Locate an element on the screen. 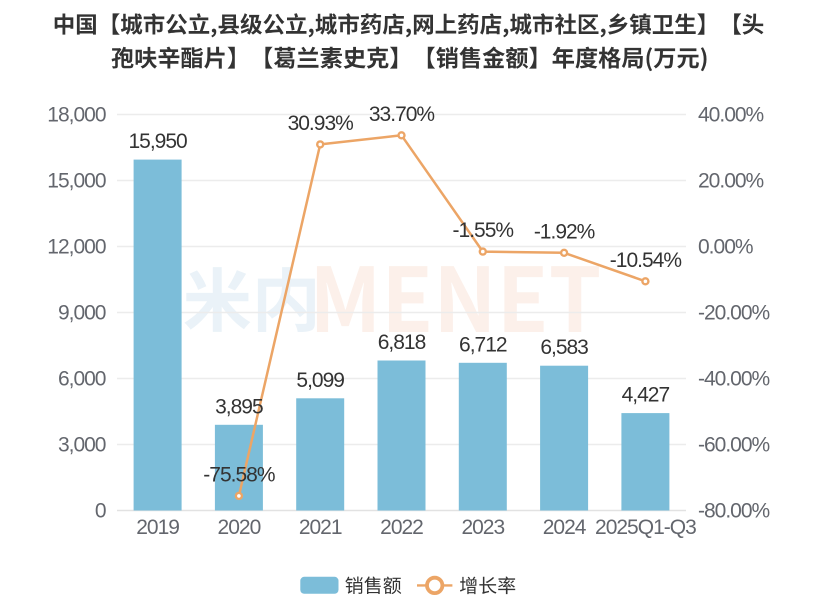 The width and height of the screenshot is (816, 600). svg-text: 2021 is located at coordinates (320, 527).